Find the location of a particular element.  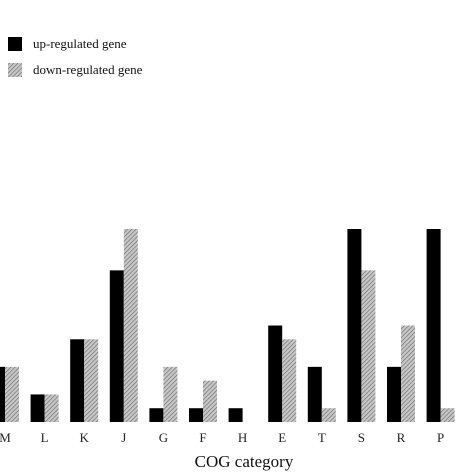

up-bar-r is located at coordinates (394, 394).